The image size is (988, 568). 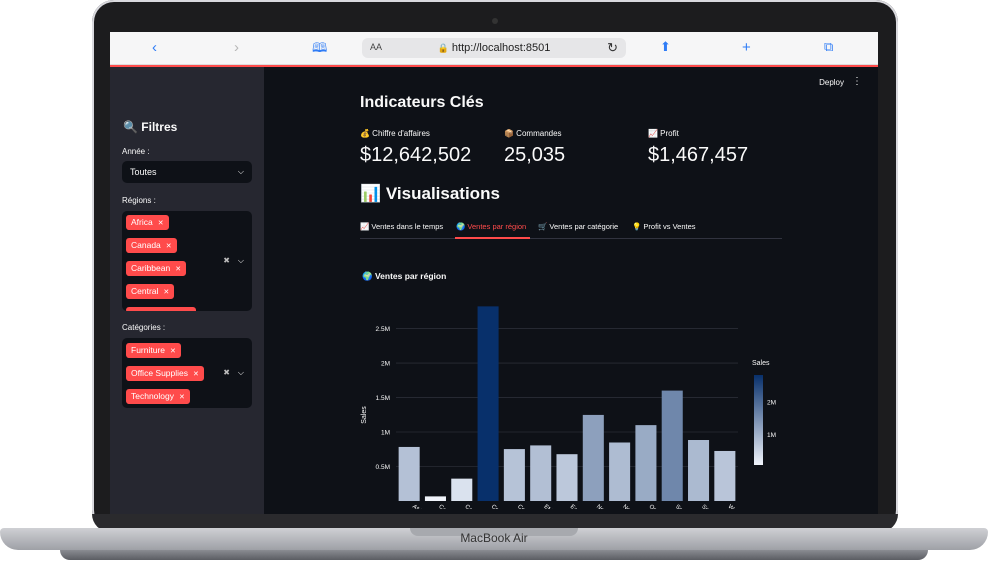 What do you see at coordinates (154, 47) in the screenshot?
I see `back-icon: ‹` at bounding box center [154, 47].